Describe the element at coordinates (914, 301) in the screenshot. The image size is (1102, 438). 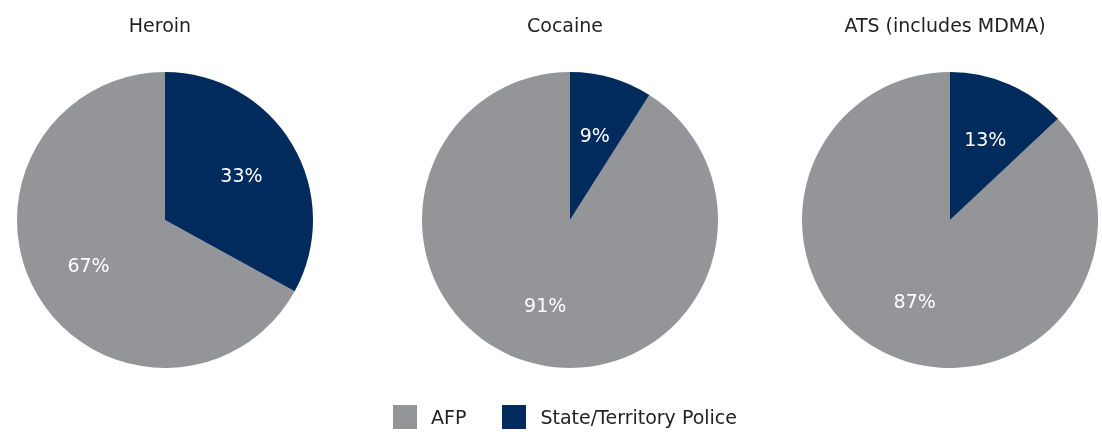
I see `data-label: 87%` at that location.